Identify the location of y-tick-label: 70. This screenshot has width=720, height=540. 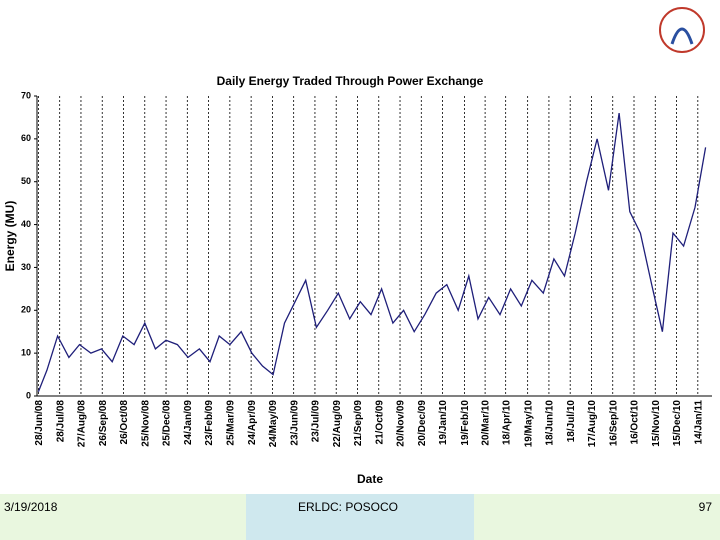
(26, 95).